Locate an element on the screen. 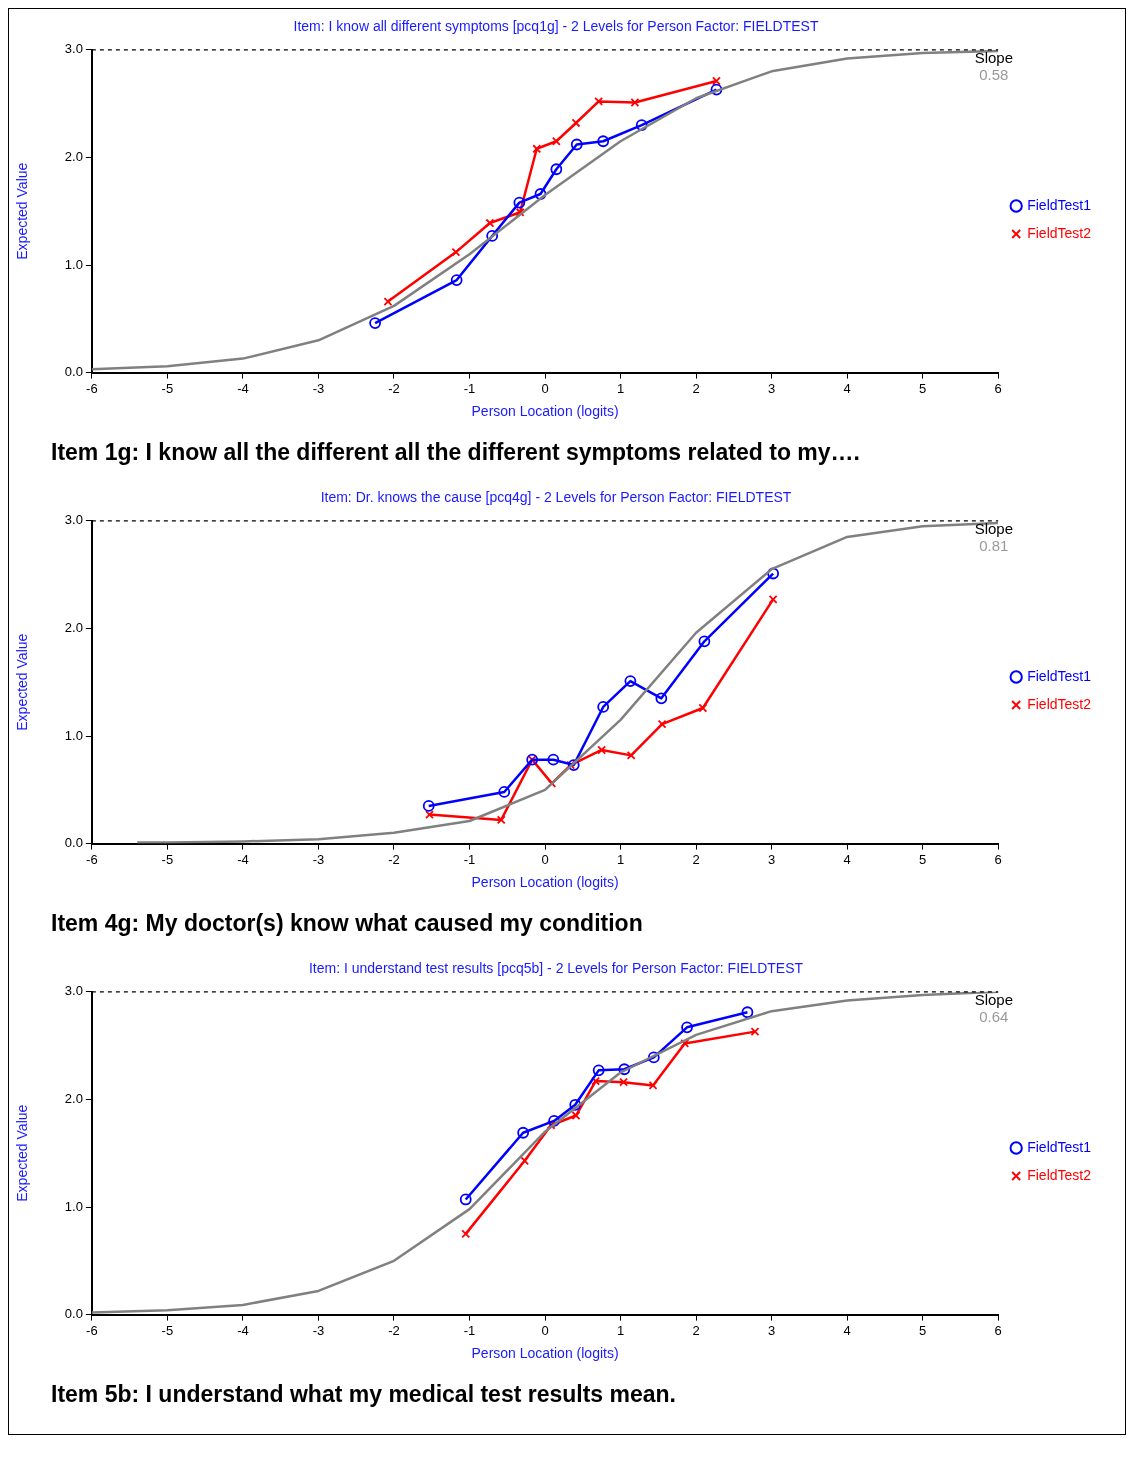  text: Item 1g: I know all the different all the different symptoms related to my…. is located at coordinates (456, 452).